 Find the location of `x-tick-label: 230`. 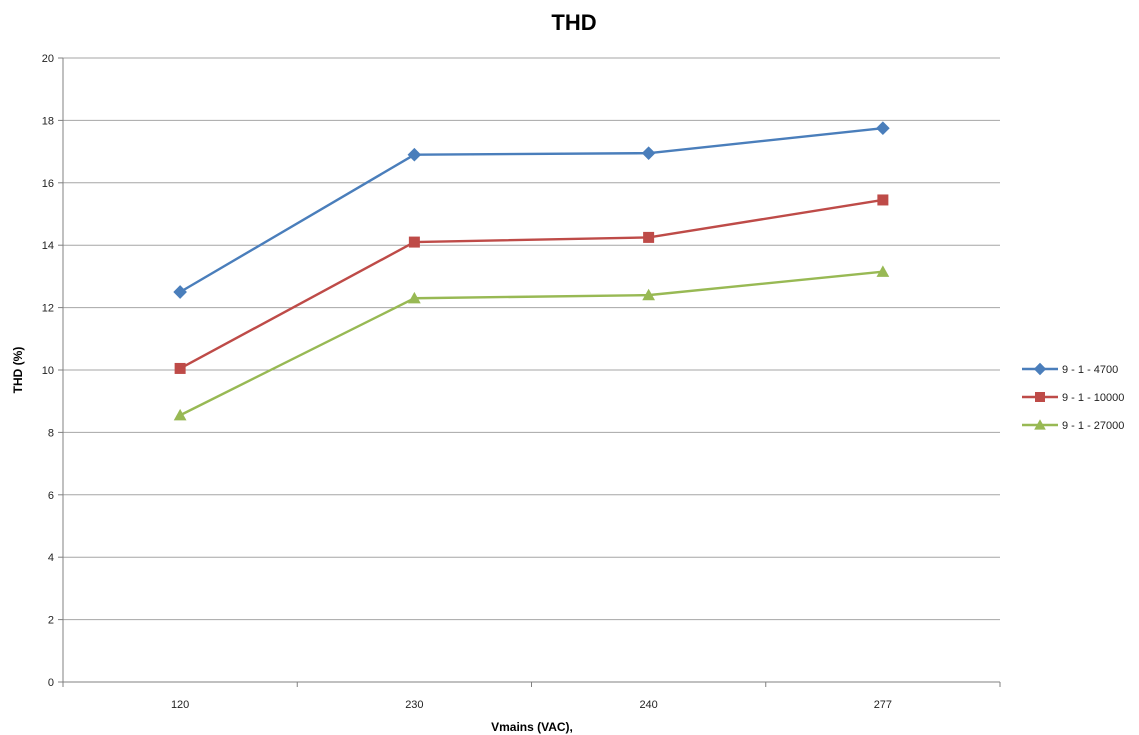

x-tick-label: 230 is located at coordinates (414, 705).